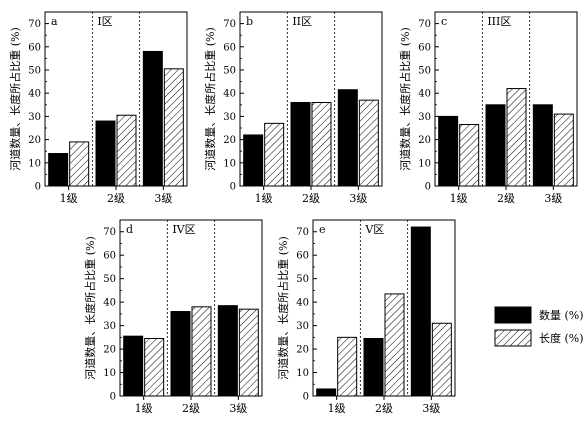 Image resolution: width=588 pixels, height=422 pixels. I want to click on legend-label-length: 长度 (%), so click(561, 338).